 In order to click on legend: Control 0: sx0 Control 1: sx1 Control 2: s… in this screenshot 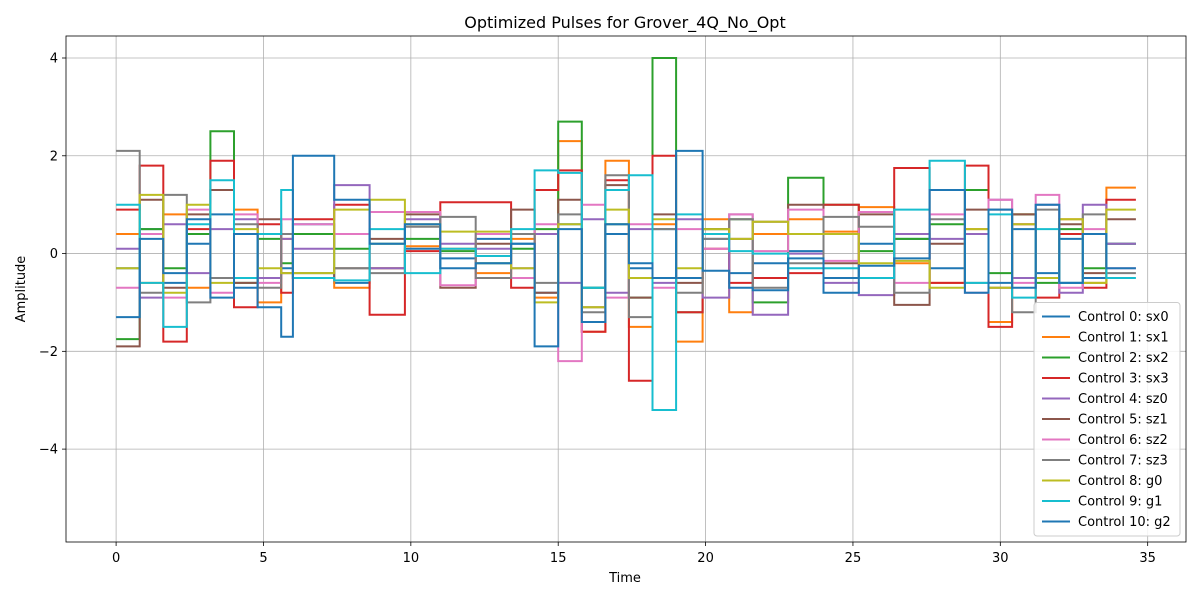, I will do `click(1107, 419)`.